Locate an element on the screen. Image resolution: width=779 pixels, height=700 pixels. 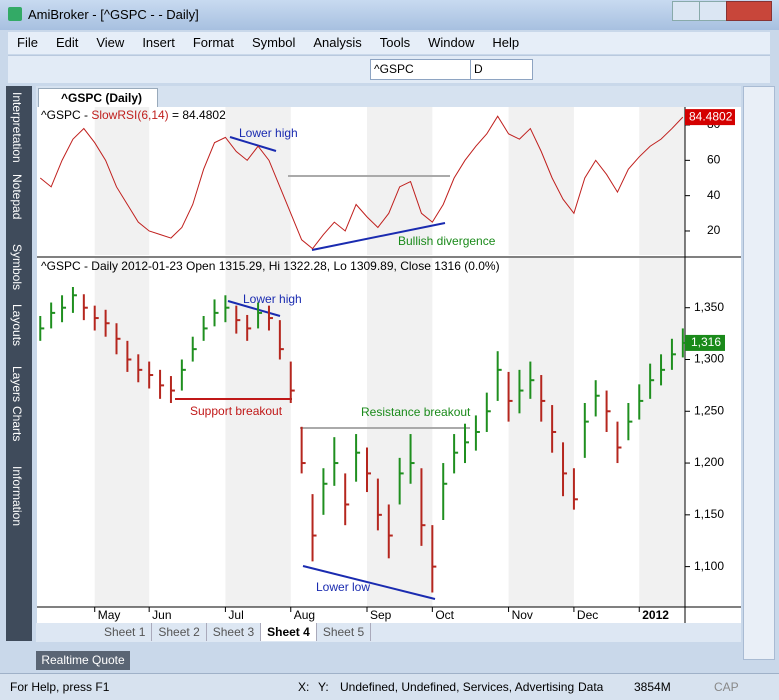
close-button is located at coordinates (749, 11).